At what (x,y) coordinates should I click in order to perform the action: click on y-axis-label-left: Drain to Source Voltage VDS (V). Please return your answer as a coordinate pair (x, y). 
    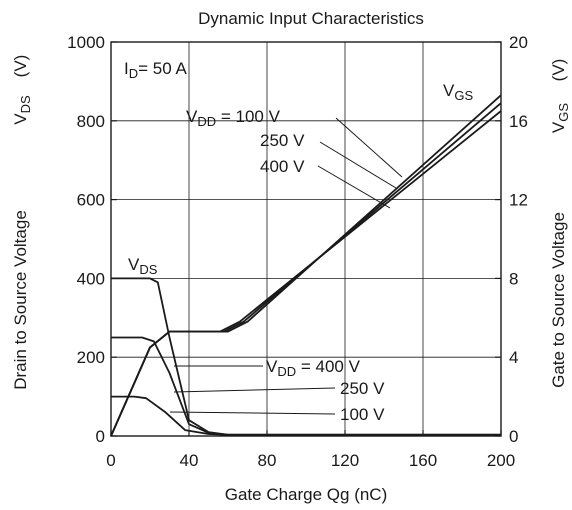
    Looking at the image, I should click on (22, 222).